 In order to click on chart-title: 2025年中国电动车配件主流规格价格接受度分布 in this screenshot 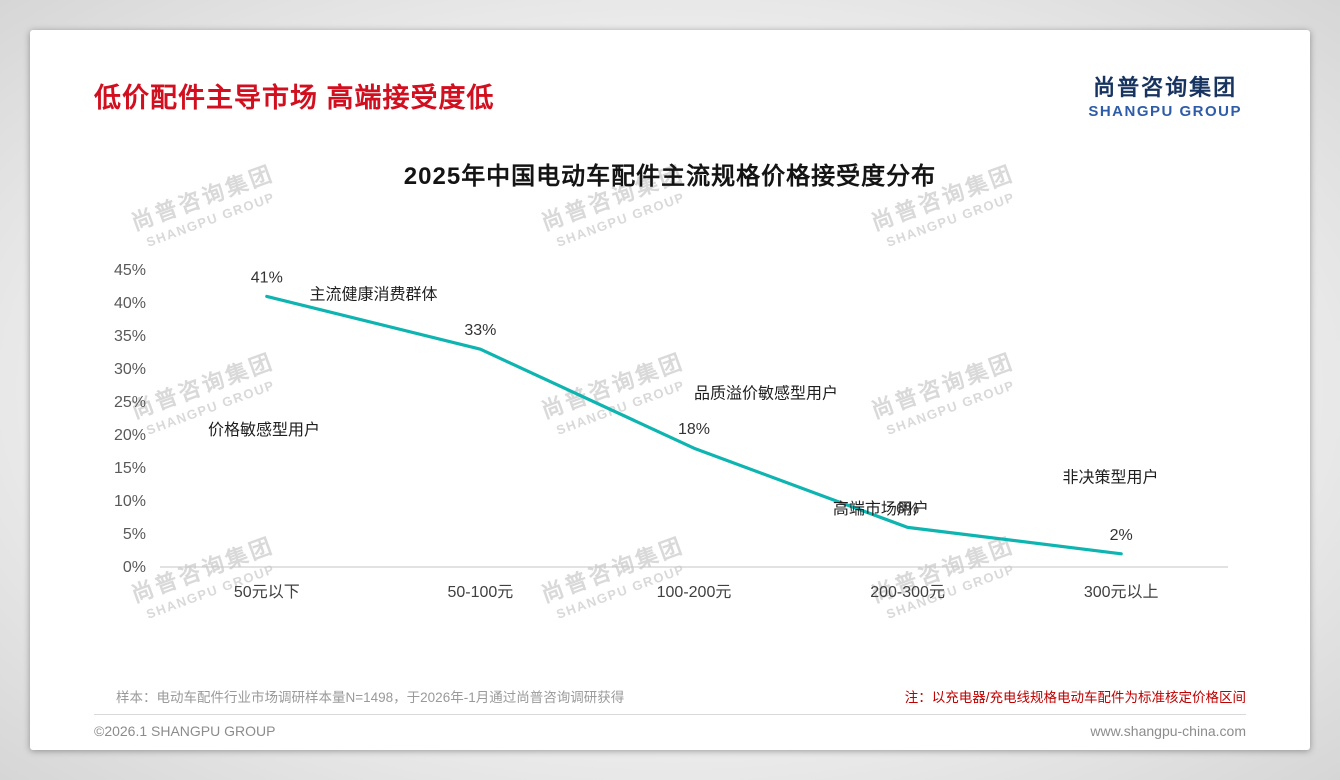, I will do `click(670, 176)`.